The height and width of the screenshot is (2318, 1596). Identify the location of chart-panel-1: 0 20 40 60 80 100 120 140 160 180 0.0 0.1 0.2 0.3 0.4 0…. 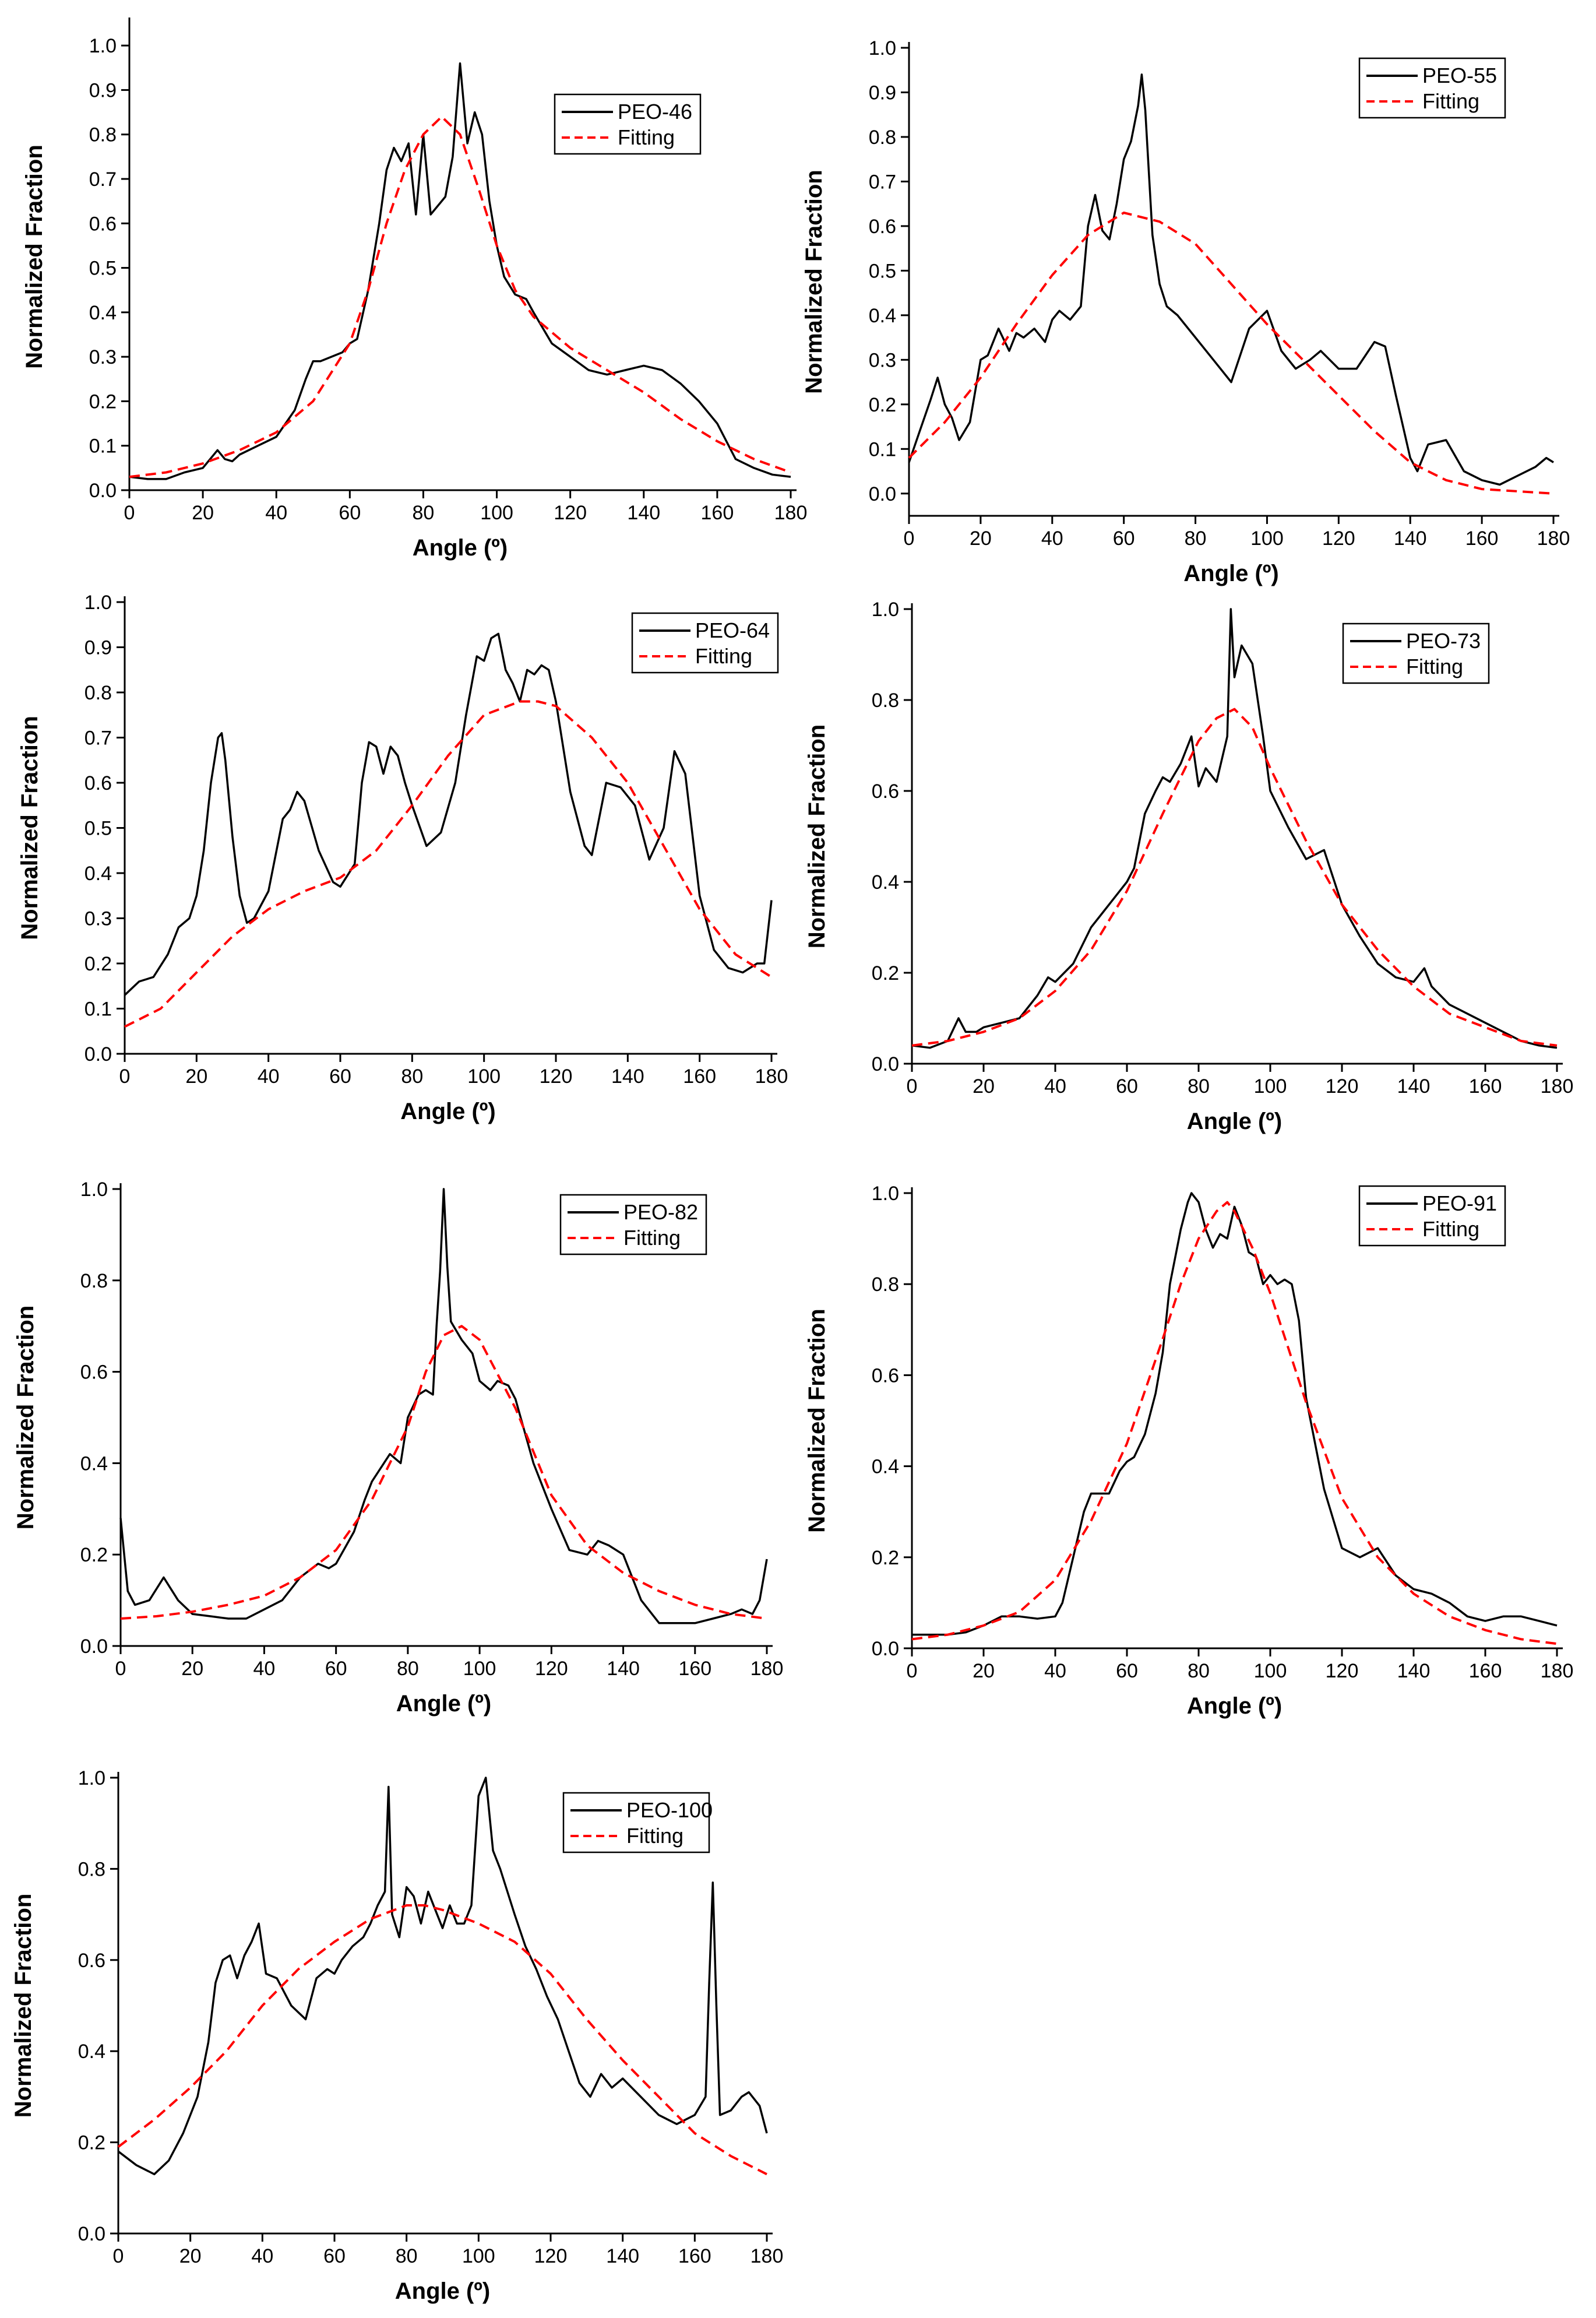
(1185, 311).